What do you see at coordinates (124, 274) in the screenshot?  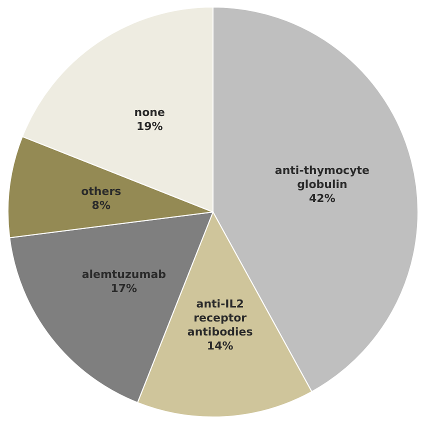 I see `slice-label: alemtuzumab` at bounding box center [124, 274].